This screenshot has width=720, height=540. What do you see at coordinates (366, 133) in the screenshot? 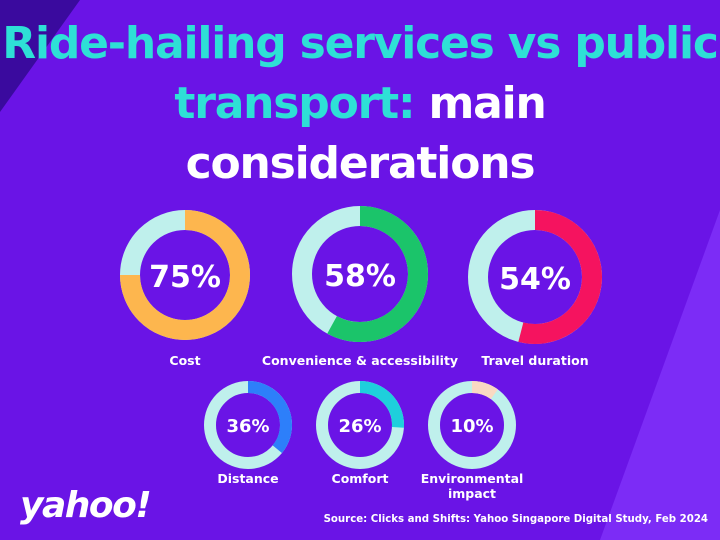
I see `title-rest: main considerations` at bounding box center [366, 133].